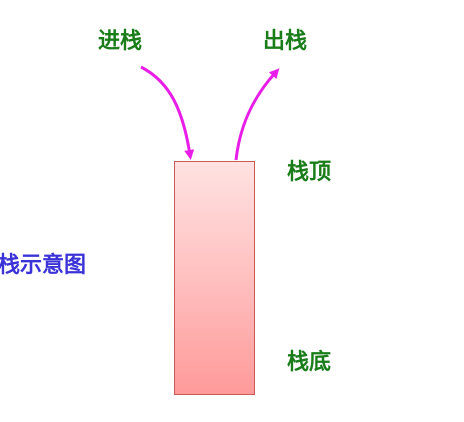  I want to click on stack-container, so click(214, 278).